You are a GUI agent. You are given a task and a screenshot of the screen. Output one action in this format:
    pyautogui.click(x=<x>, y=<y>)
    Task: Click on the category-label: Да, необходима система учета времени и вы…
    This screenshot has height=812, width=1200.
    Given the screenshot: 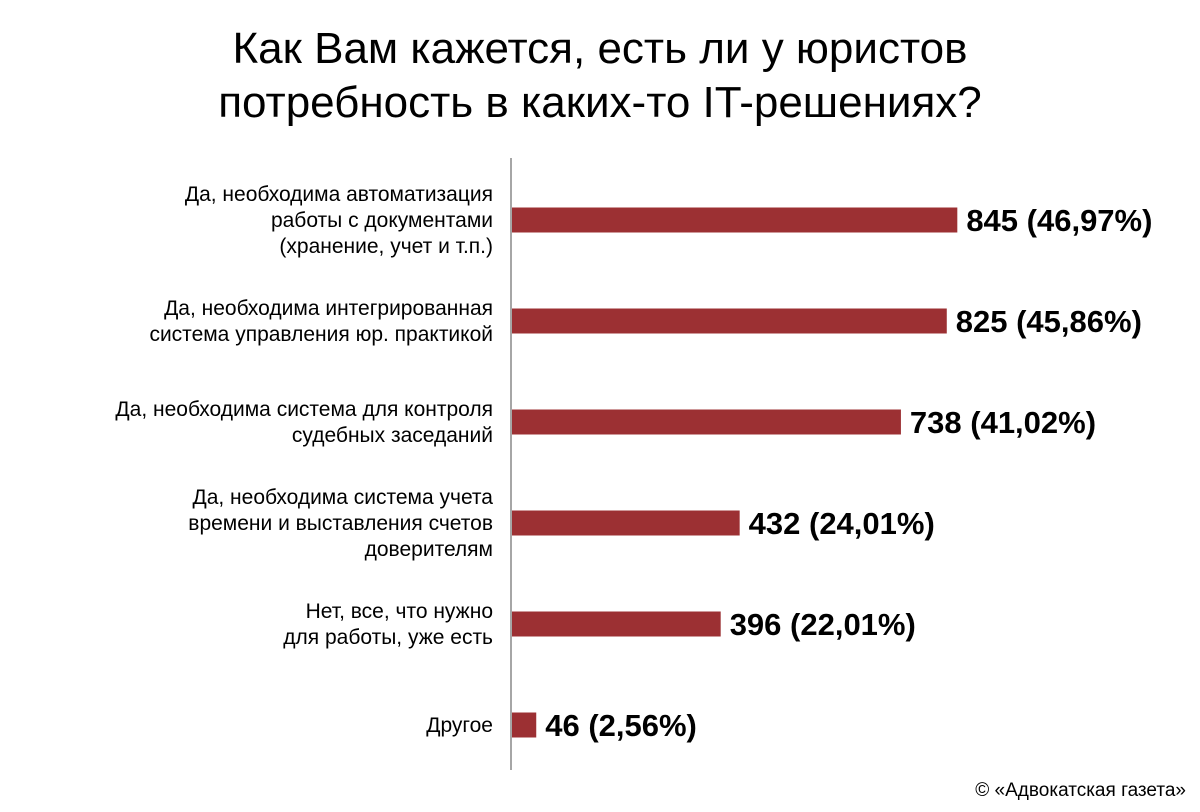 What is the action you would take?
    pyautogui.click(x=340, y=523)
    